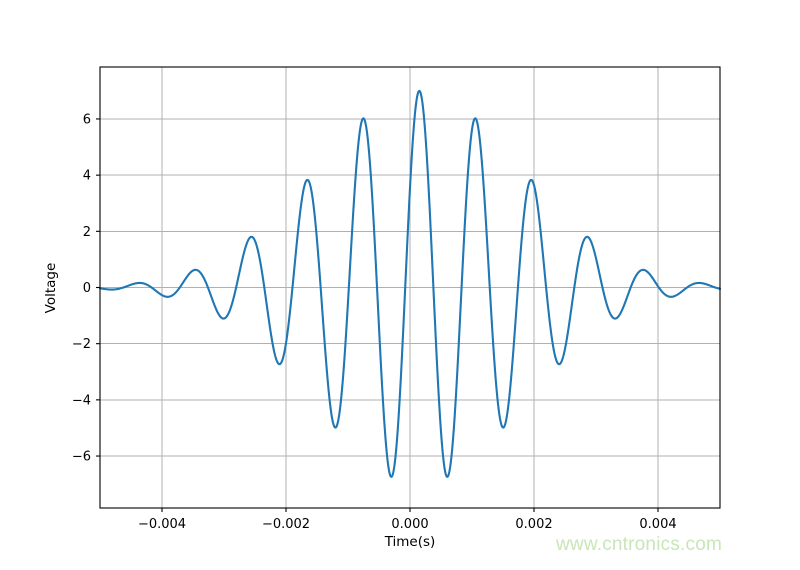  What do you see at coordinates (81, 344) in the screenshot?
I see `ticklabel-y: −2` at bounding box center [81, 344].